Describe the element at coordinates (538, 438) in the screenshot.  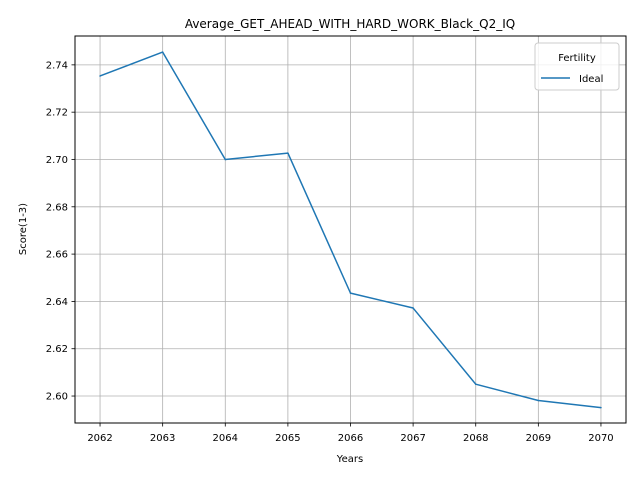
I see `x-tick-label: 2069` at that location.